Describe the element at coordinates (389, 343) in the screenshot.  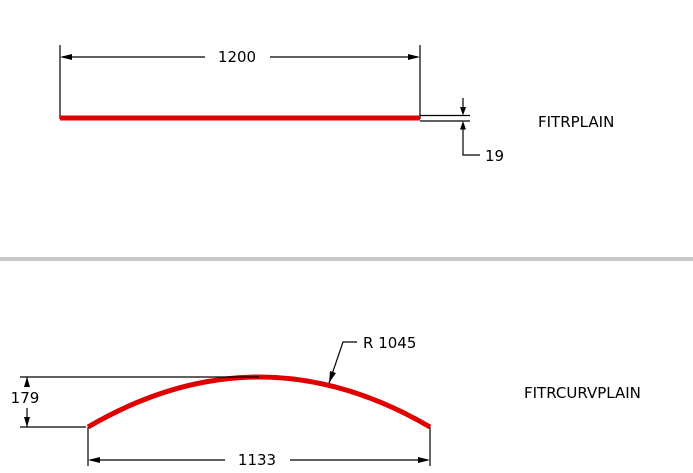
I see `curved-radius-value: R 1045` at that location.